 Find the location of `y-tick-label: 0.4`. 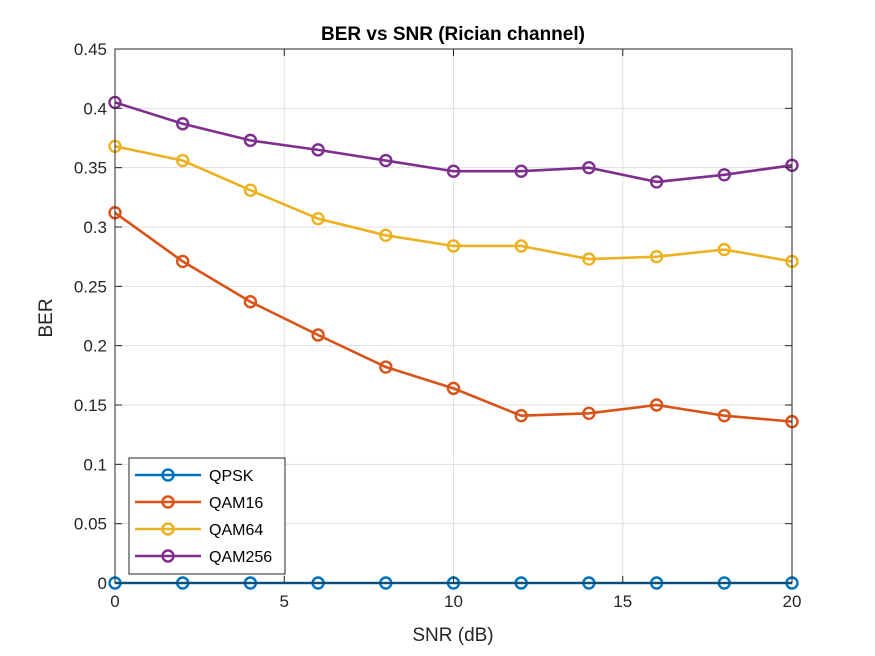

y-tick-label: 0.4 is located at coordinates (95, 108).